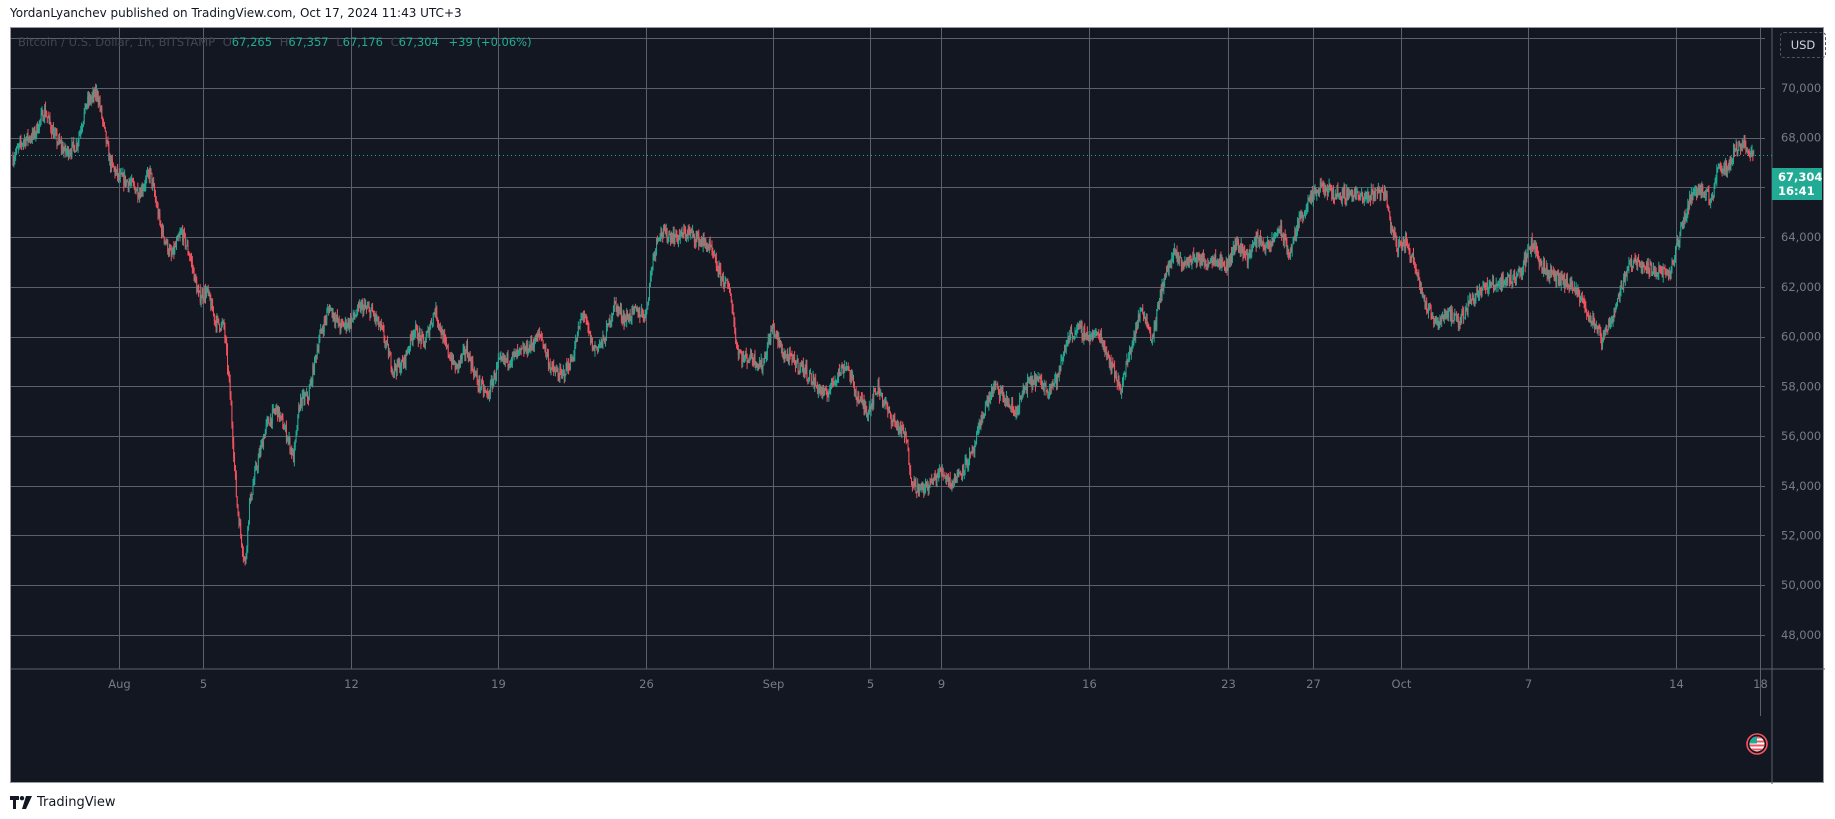 Image resolution: width=1835 pixels, height=819 pixels. I want to click on x-axis-label: 26, so click(646, 684).